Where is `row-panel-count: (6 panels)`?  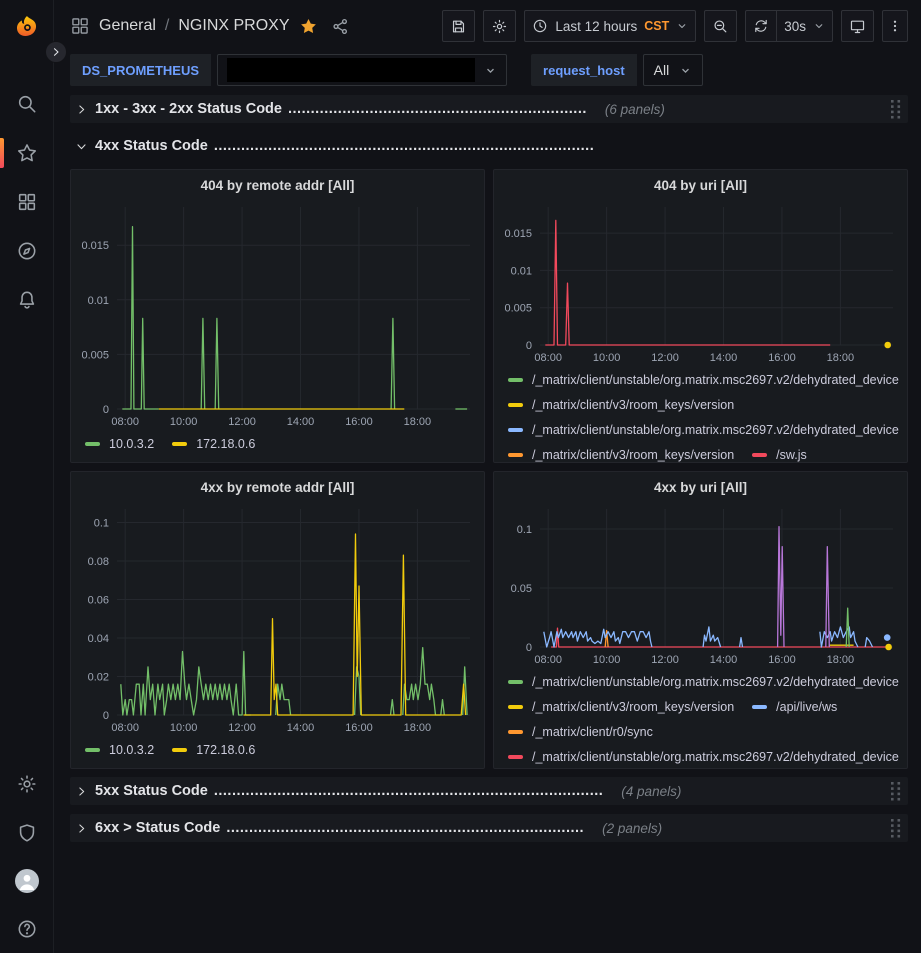
row-panel-count: (6 panels) is located at coordinates (634, 109).